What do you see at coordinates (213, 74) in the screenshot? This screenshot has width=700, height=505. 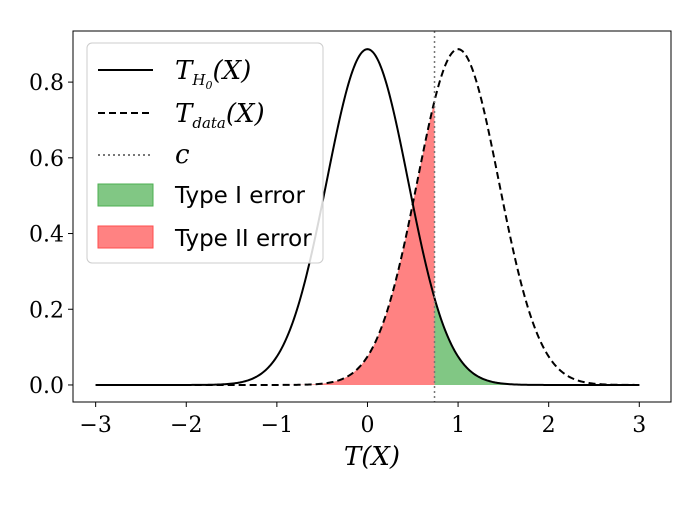 I see `legend-h0-label: TH0(X)` at bounding box center [213, 74].